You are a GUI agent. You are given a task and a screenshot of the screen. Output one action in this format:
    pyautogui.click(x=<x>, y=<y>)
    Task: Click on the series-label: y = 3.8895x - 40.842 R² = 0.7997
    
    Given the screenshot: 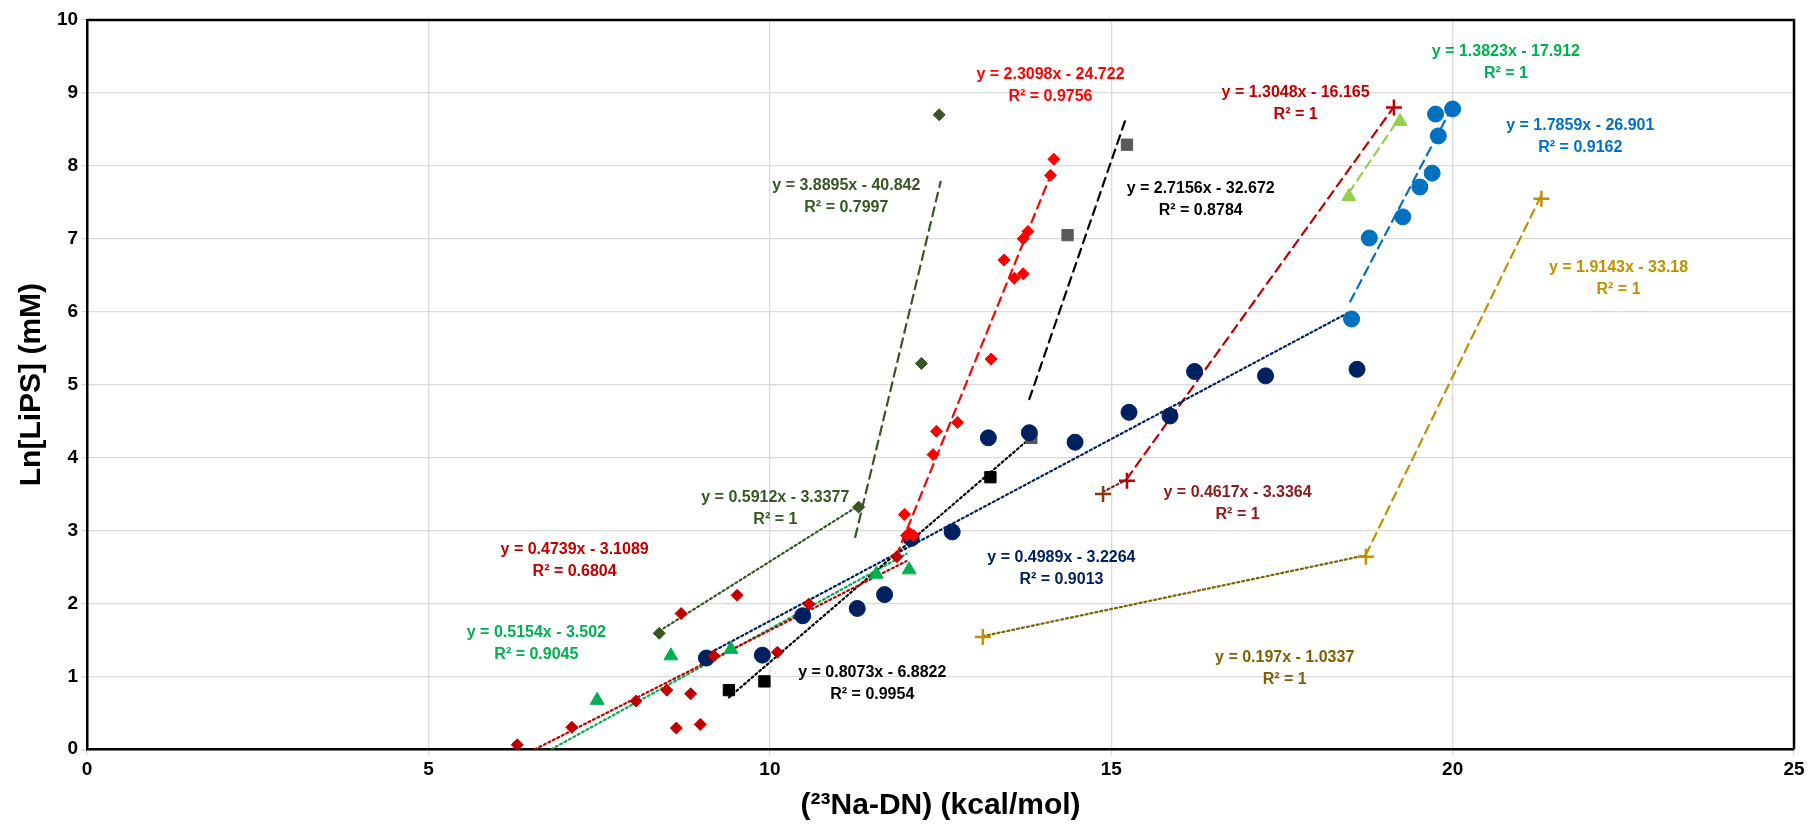 What is the action you would take?
    pyautogui.click(x=846, y=195)
    